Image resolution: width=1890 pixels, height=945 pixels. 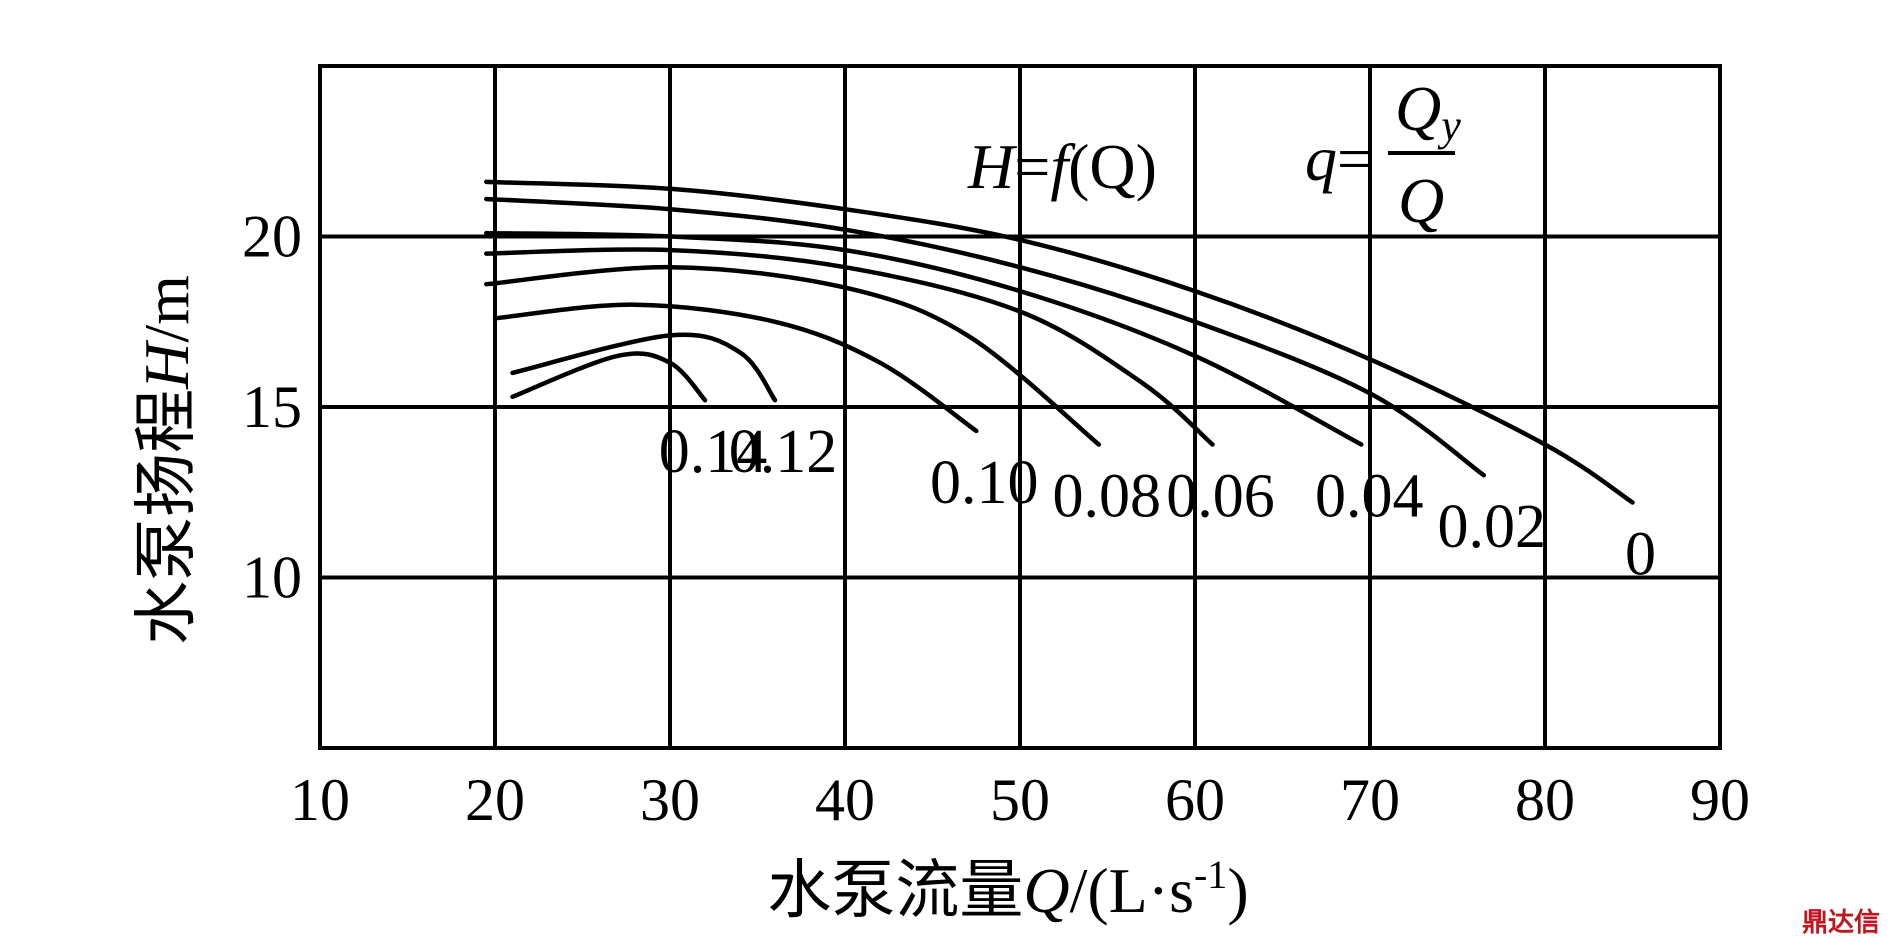 What do you see at coordinates (1107, 497) in the screenshot?
I see `curve-label-0.08: 0.08` at bounding box center [1107, 497].